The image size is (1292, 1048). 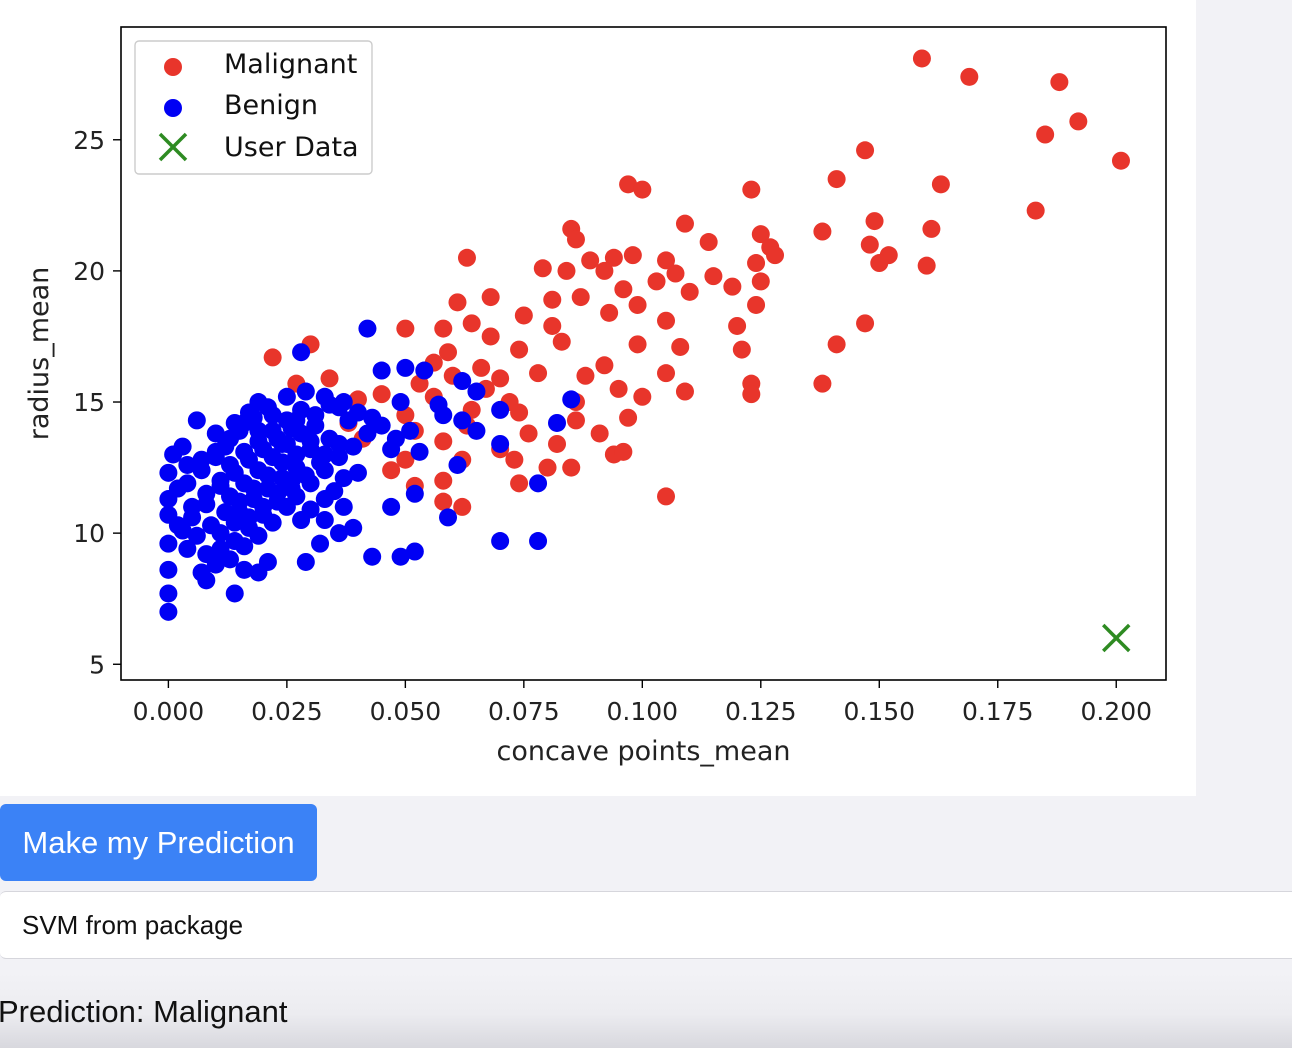 What do you see at coordinates (173, 108) in the screenshot?
I see `legend-marker-dot` at bounding box center [173, 108].